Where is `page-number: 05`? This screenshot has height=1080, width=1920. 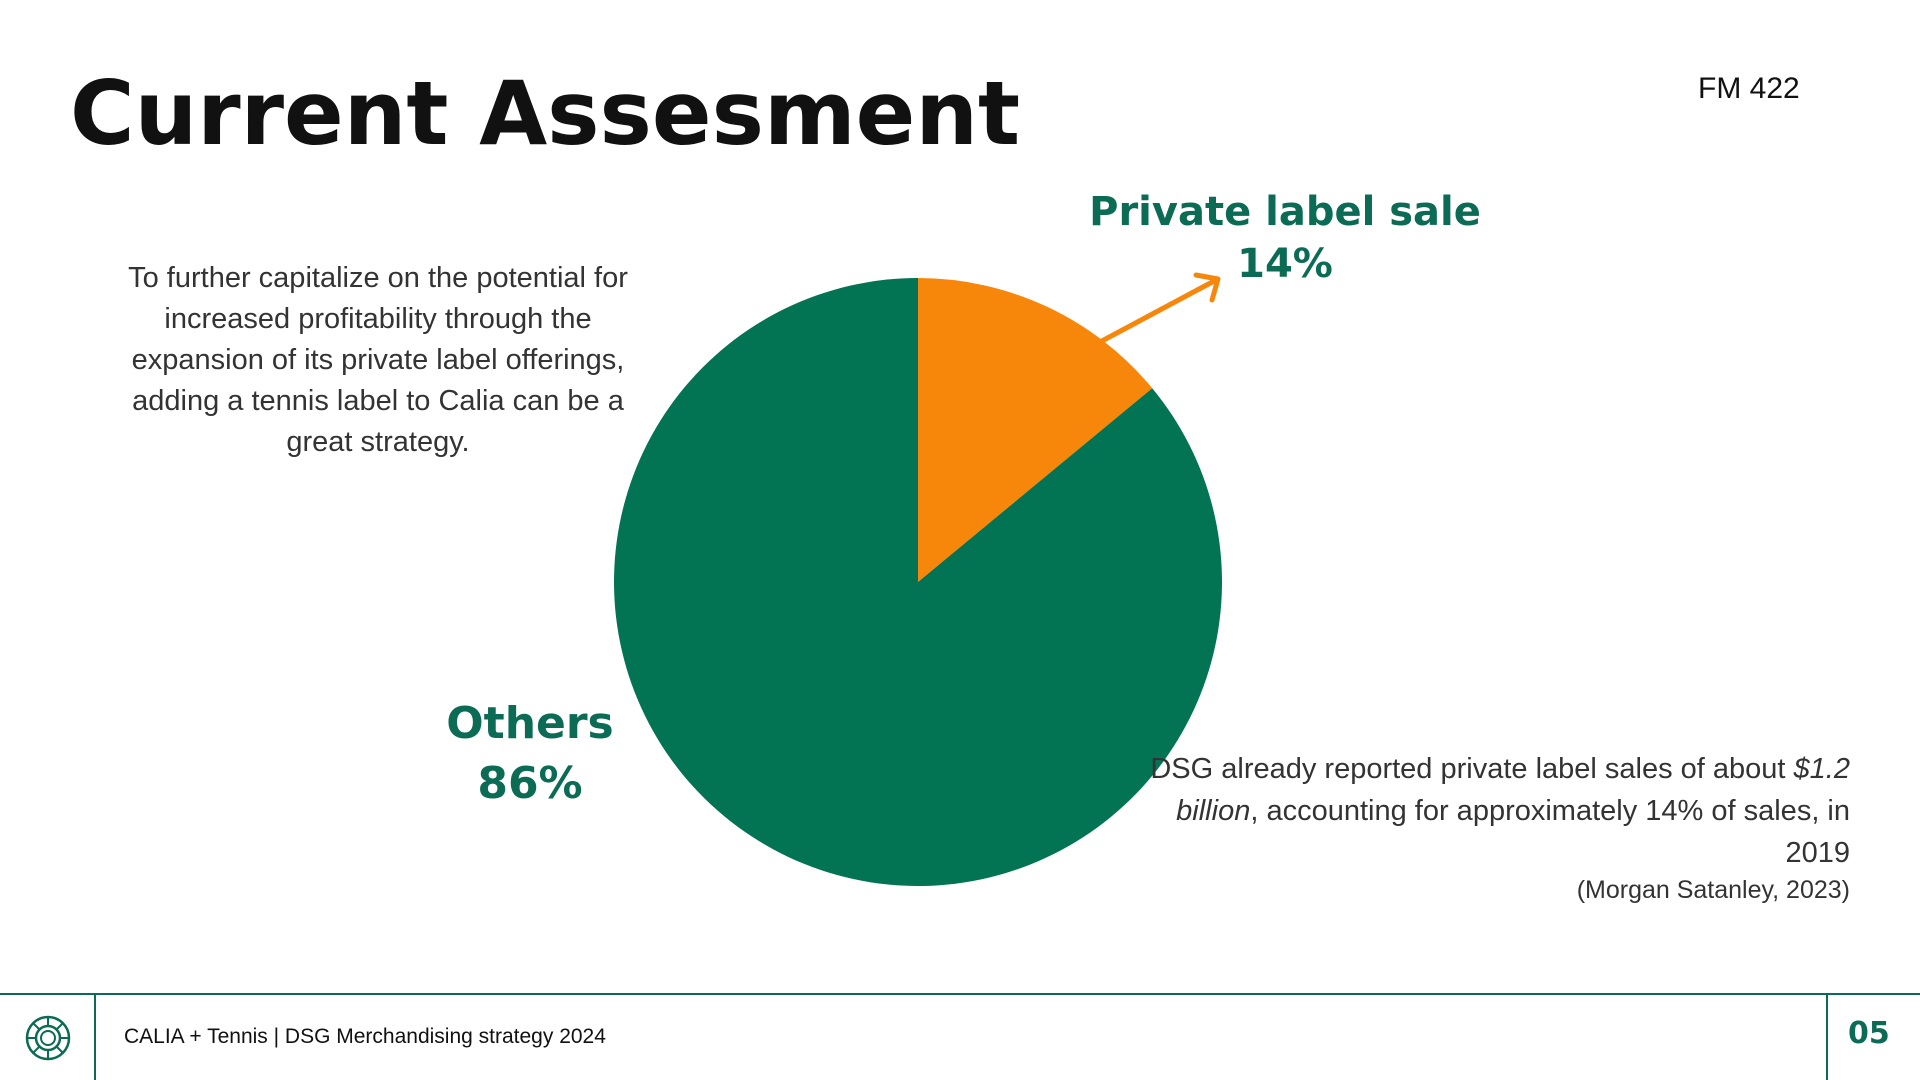 page-number: 05 is located at coordinates (1869, 1033).